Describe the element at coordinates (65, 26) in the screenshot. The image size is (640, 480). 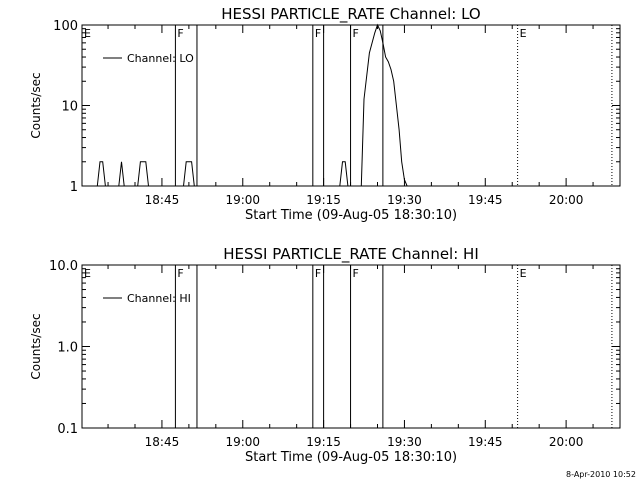
I see `y-tick-label: 100` at that location.